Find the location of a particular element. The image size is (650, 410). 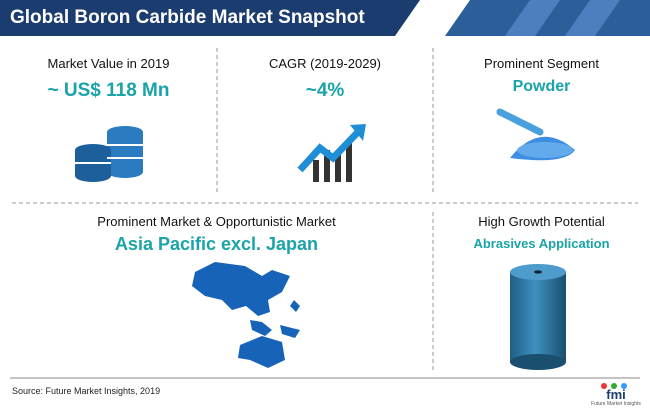

title: Global Boron Carbide Market Snapshot is located at coordinates (187, 17).